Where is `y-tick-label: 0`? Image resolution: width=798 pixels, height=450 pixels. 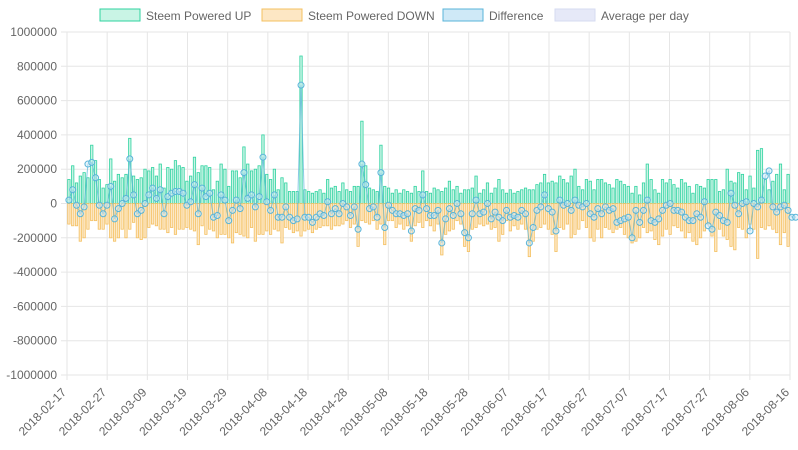
y-tick-label: 0 is located at coordinates (53, 204).